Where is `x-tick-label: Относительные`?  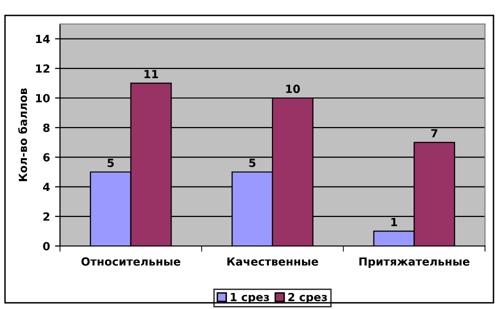
x-tick-label: Относительные is located at coordinates (130, 261).